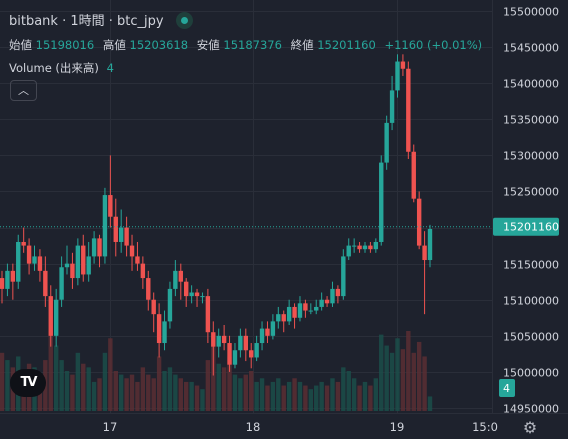 Image resolution: width=568 pixels, height=439 pixels. Describe the element at coordinates (485, 427) in the screenshot. I see `x-tick-label: 15:0` at that location.